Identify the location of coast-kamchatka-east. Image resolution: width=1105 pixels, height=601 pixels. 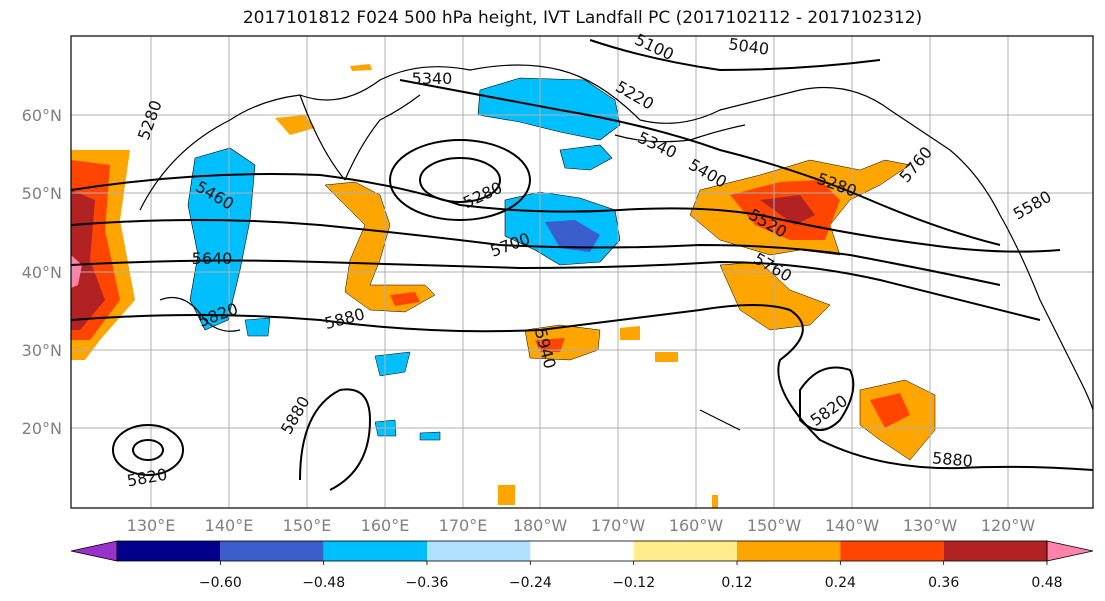
(382, 137).